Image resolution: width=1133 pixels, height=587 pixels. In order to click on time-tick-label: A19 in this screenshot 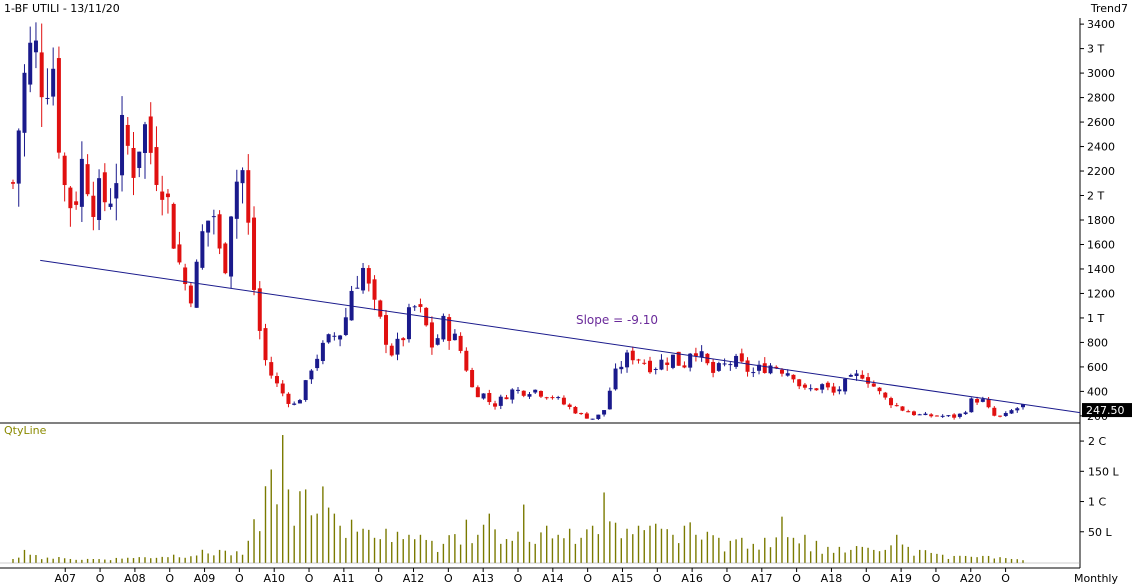, I will do `click(901, 578)`.